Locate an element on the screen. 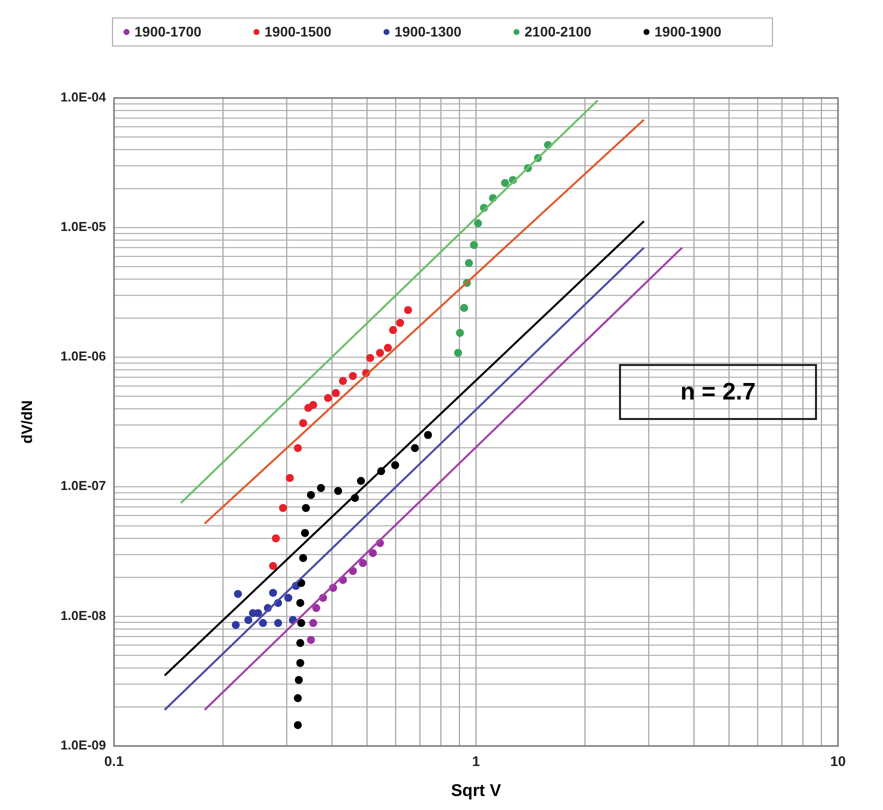 The width and height of the screenshot is (883, 810). annotation: n = 2.7 is located at coordinates (718, 392).